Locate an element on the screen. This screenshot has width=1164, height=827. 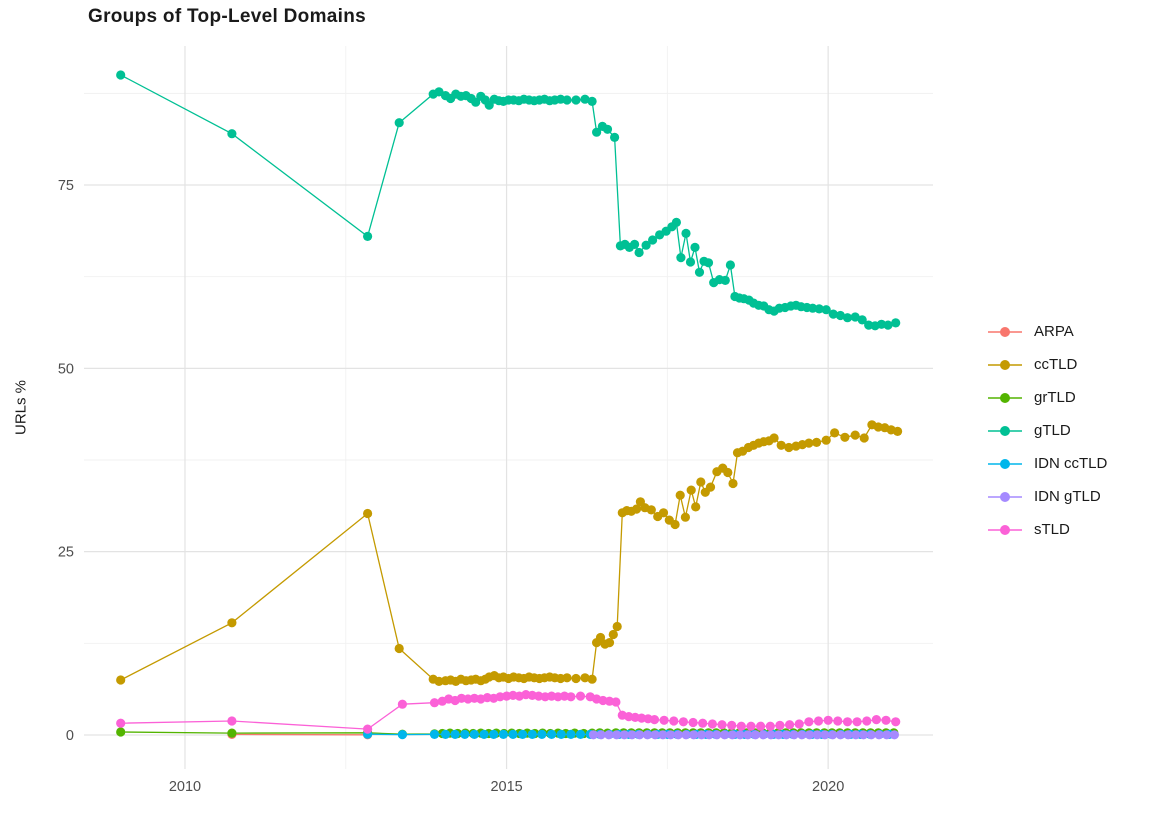
chart-title: Groups of Top-Level Domains is located at coordinates (227, 16).